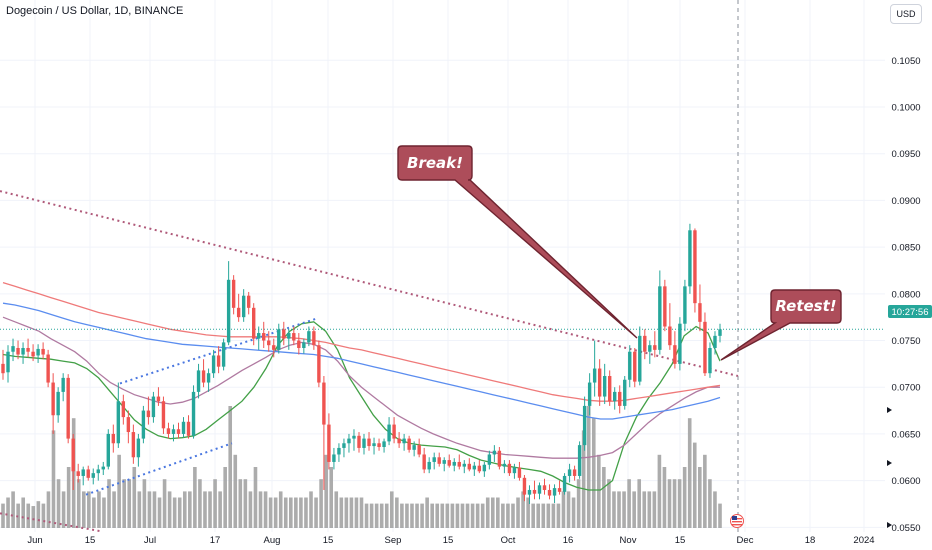 The height and width of the screenshot is (550, 932). I want to click on currency-button: USD, so click(906, 14).